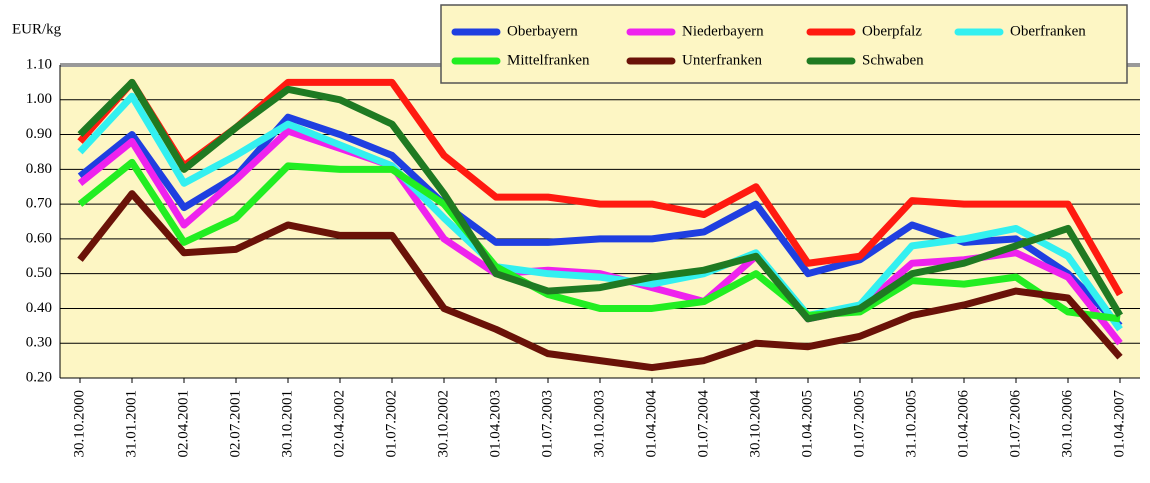 The width and height of the screenshot is (1150, 483). What do you see at coordinates (39, 169) in the screenshot?
I see `y-tick-label: 0.80` at bounding box center [39, 169].